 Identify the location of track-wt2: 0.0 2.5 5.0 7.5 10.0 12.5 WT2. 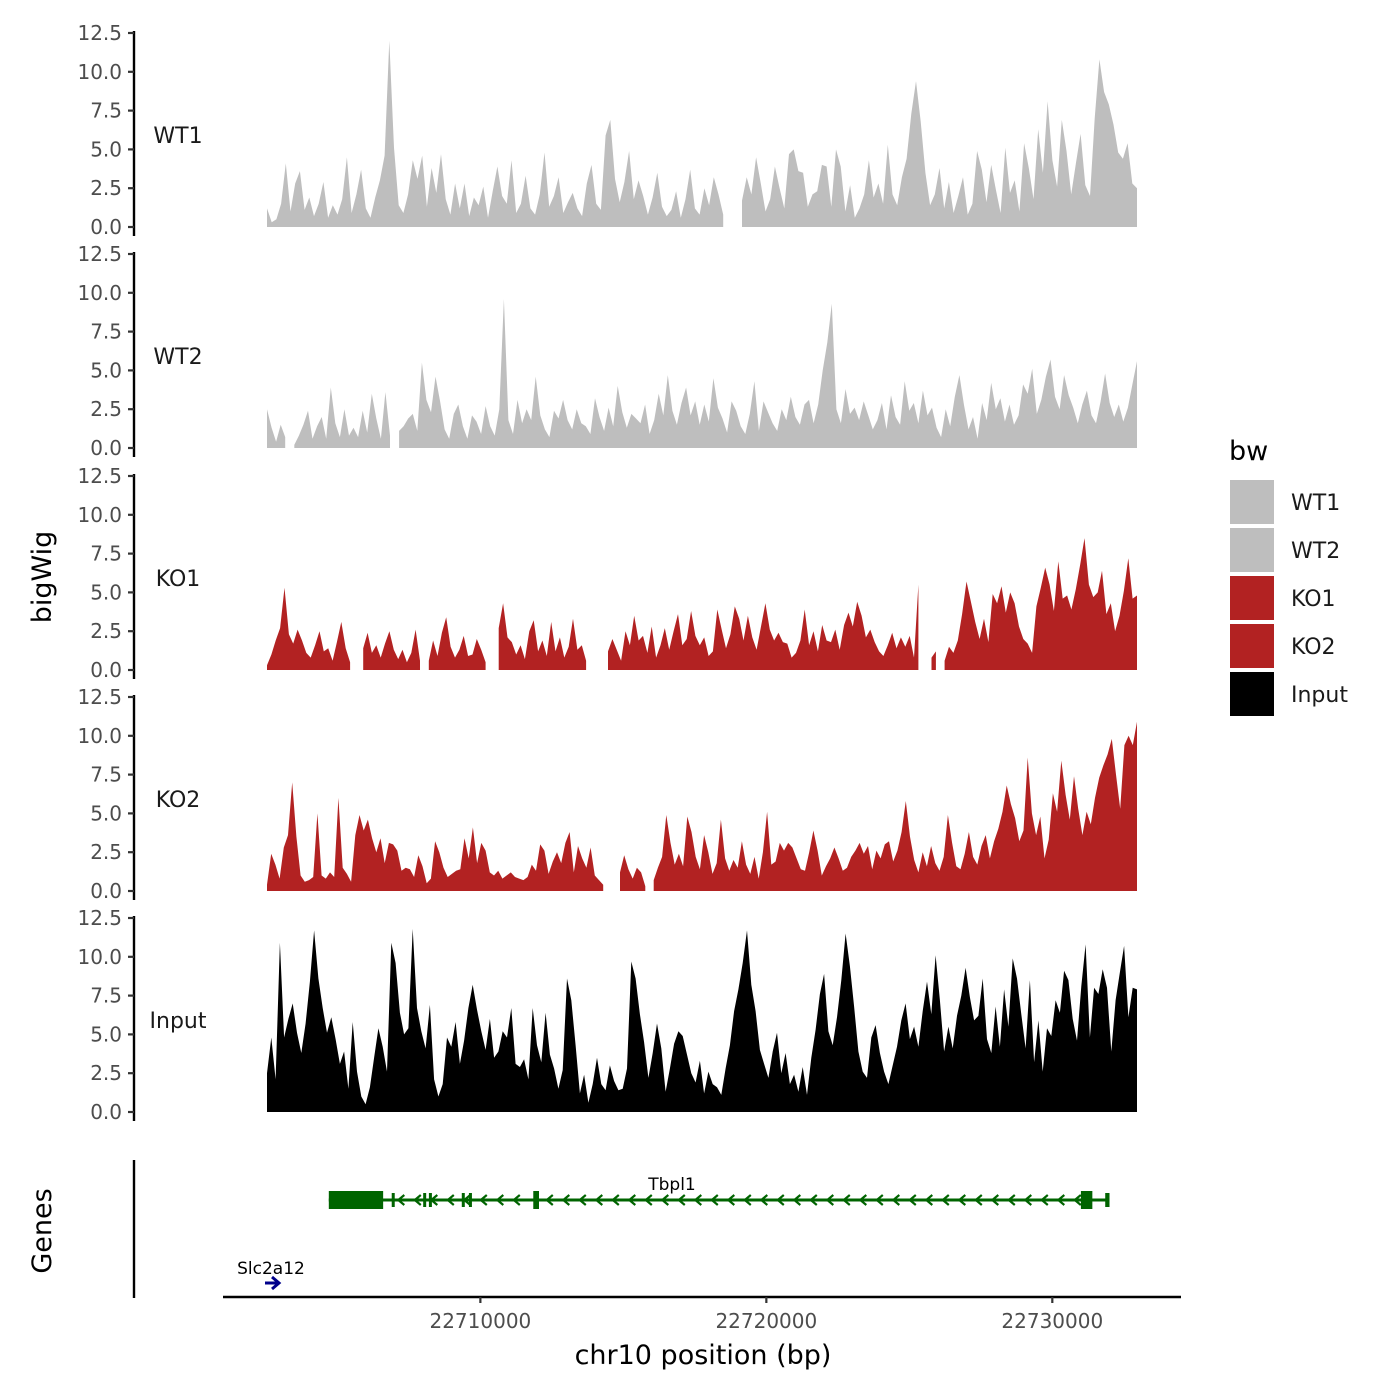
(607, 351).